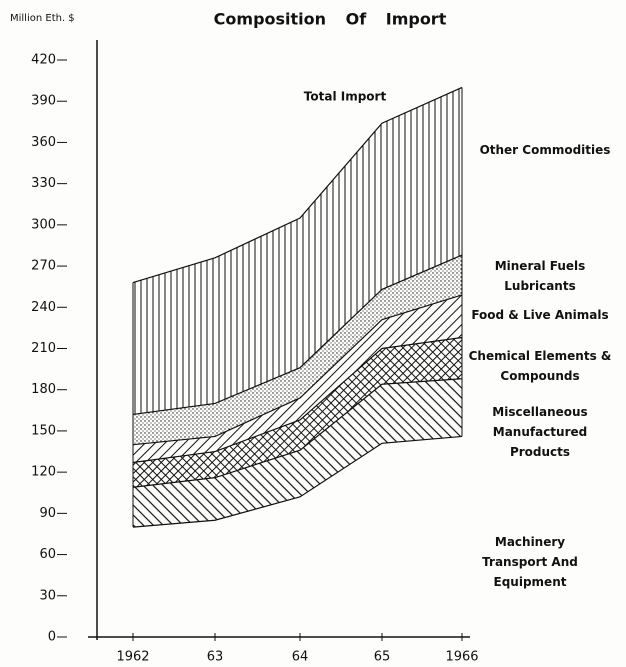  Describe the element at coordinates (52, 637) in the screenshot. I see `y-tick-label: 0` at that location.